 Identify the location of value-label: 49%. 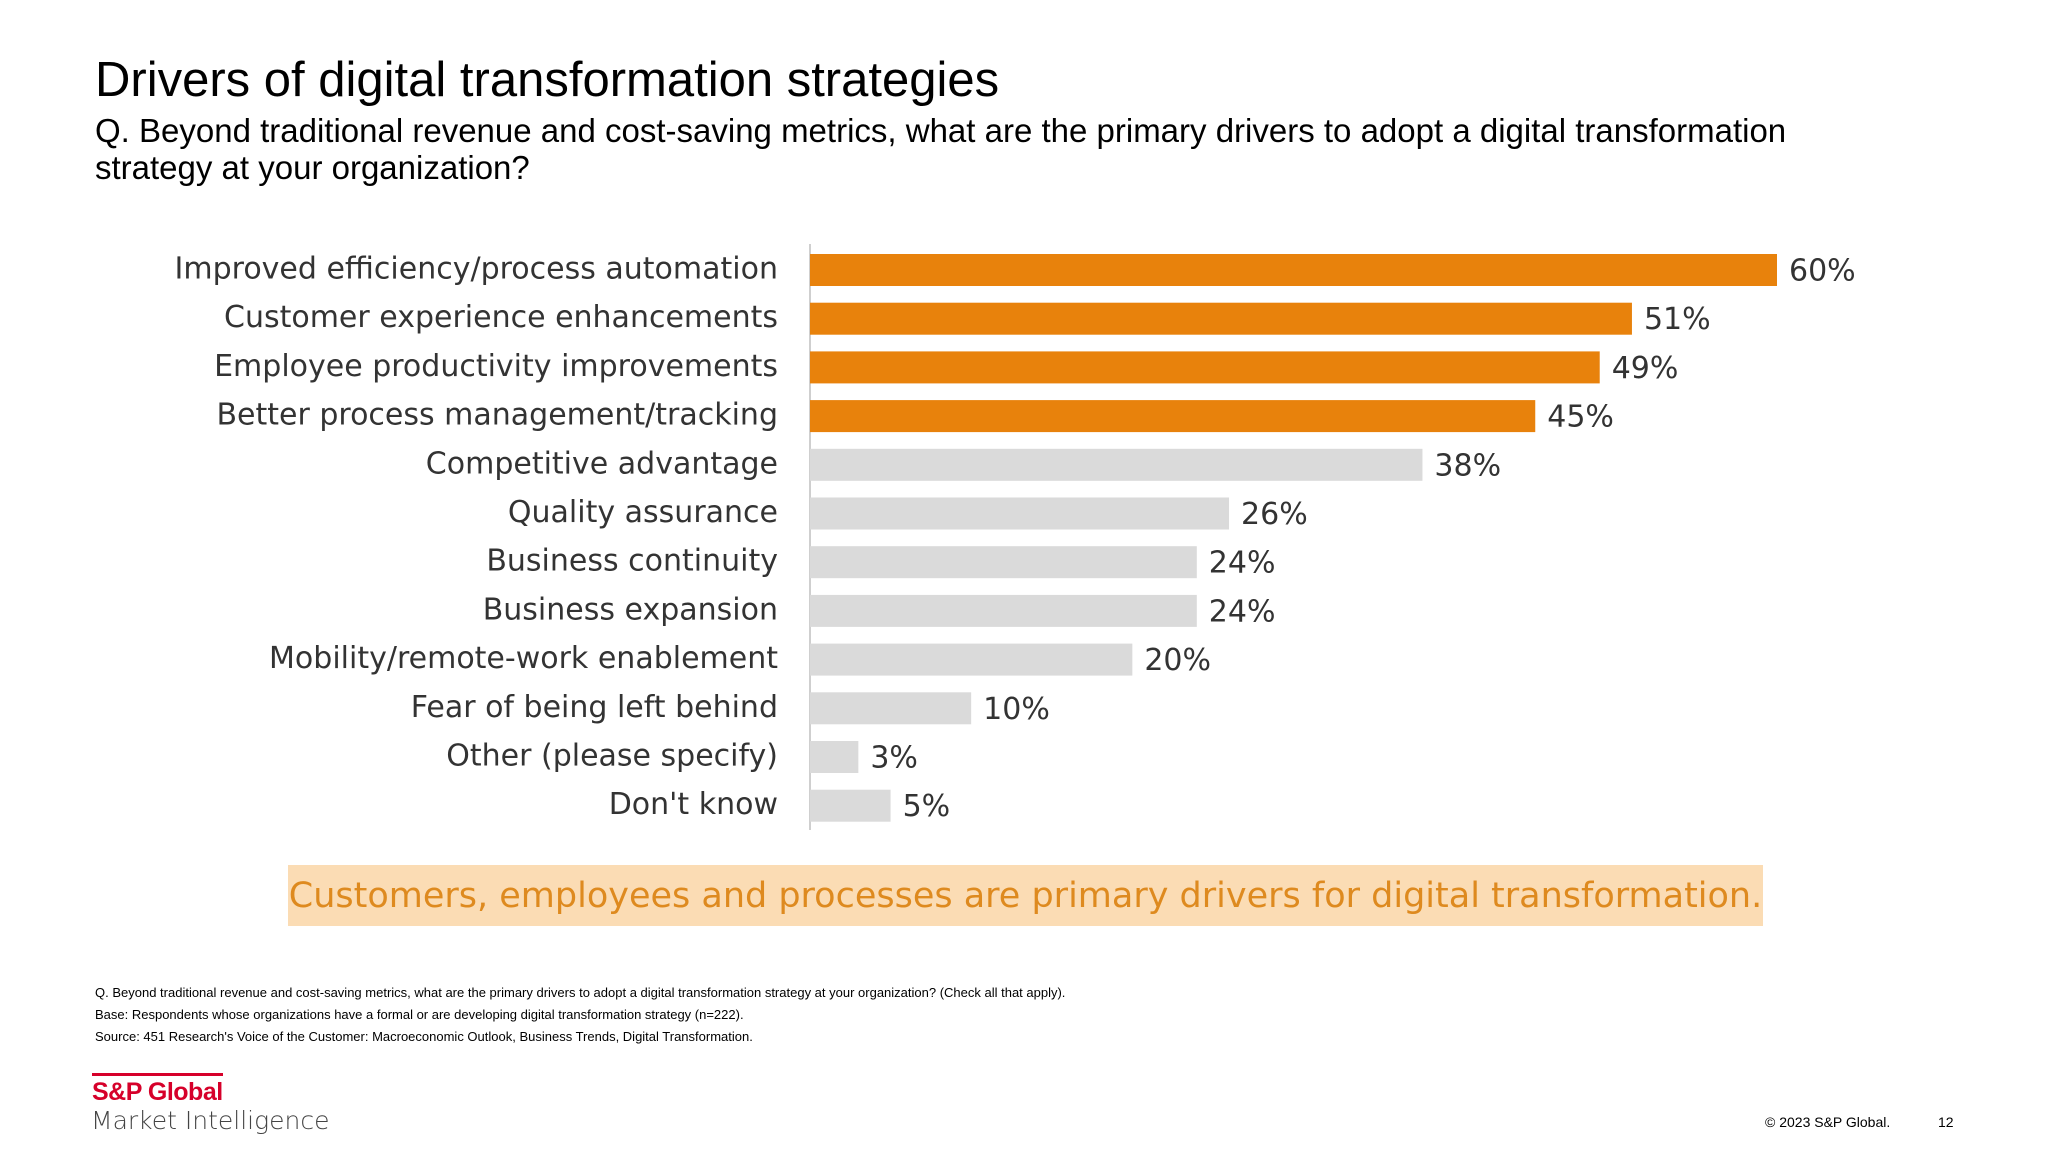
(1645, 368).